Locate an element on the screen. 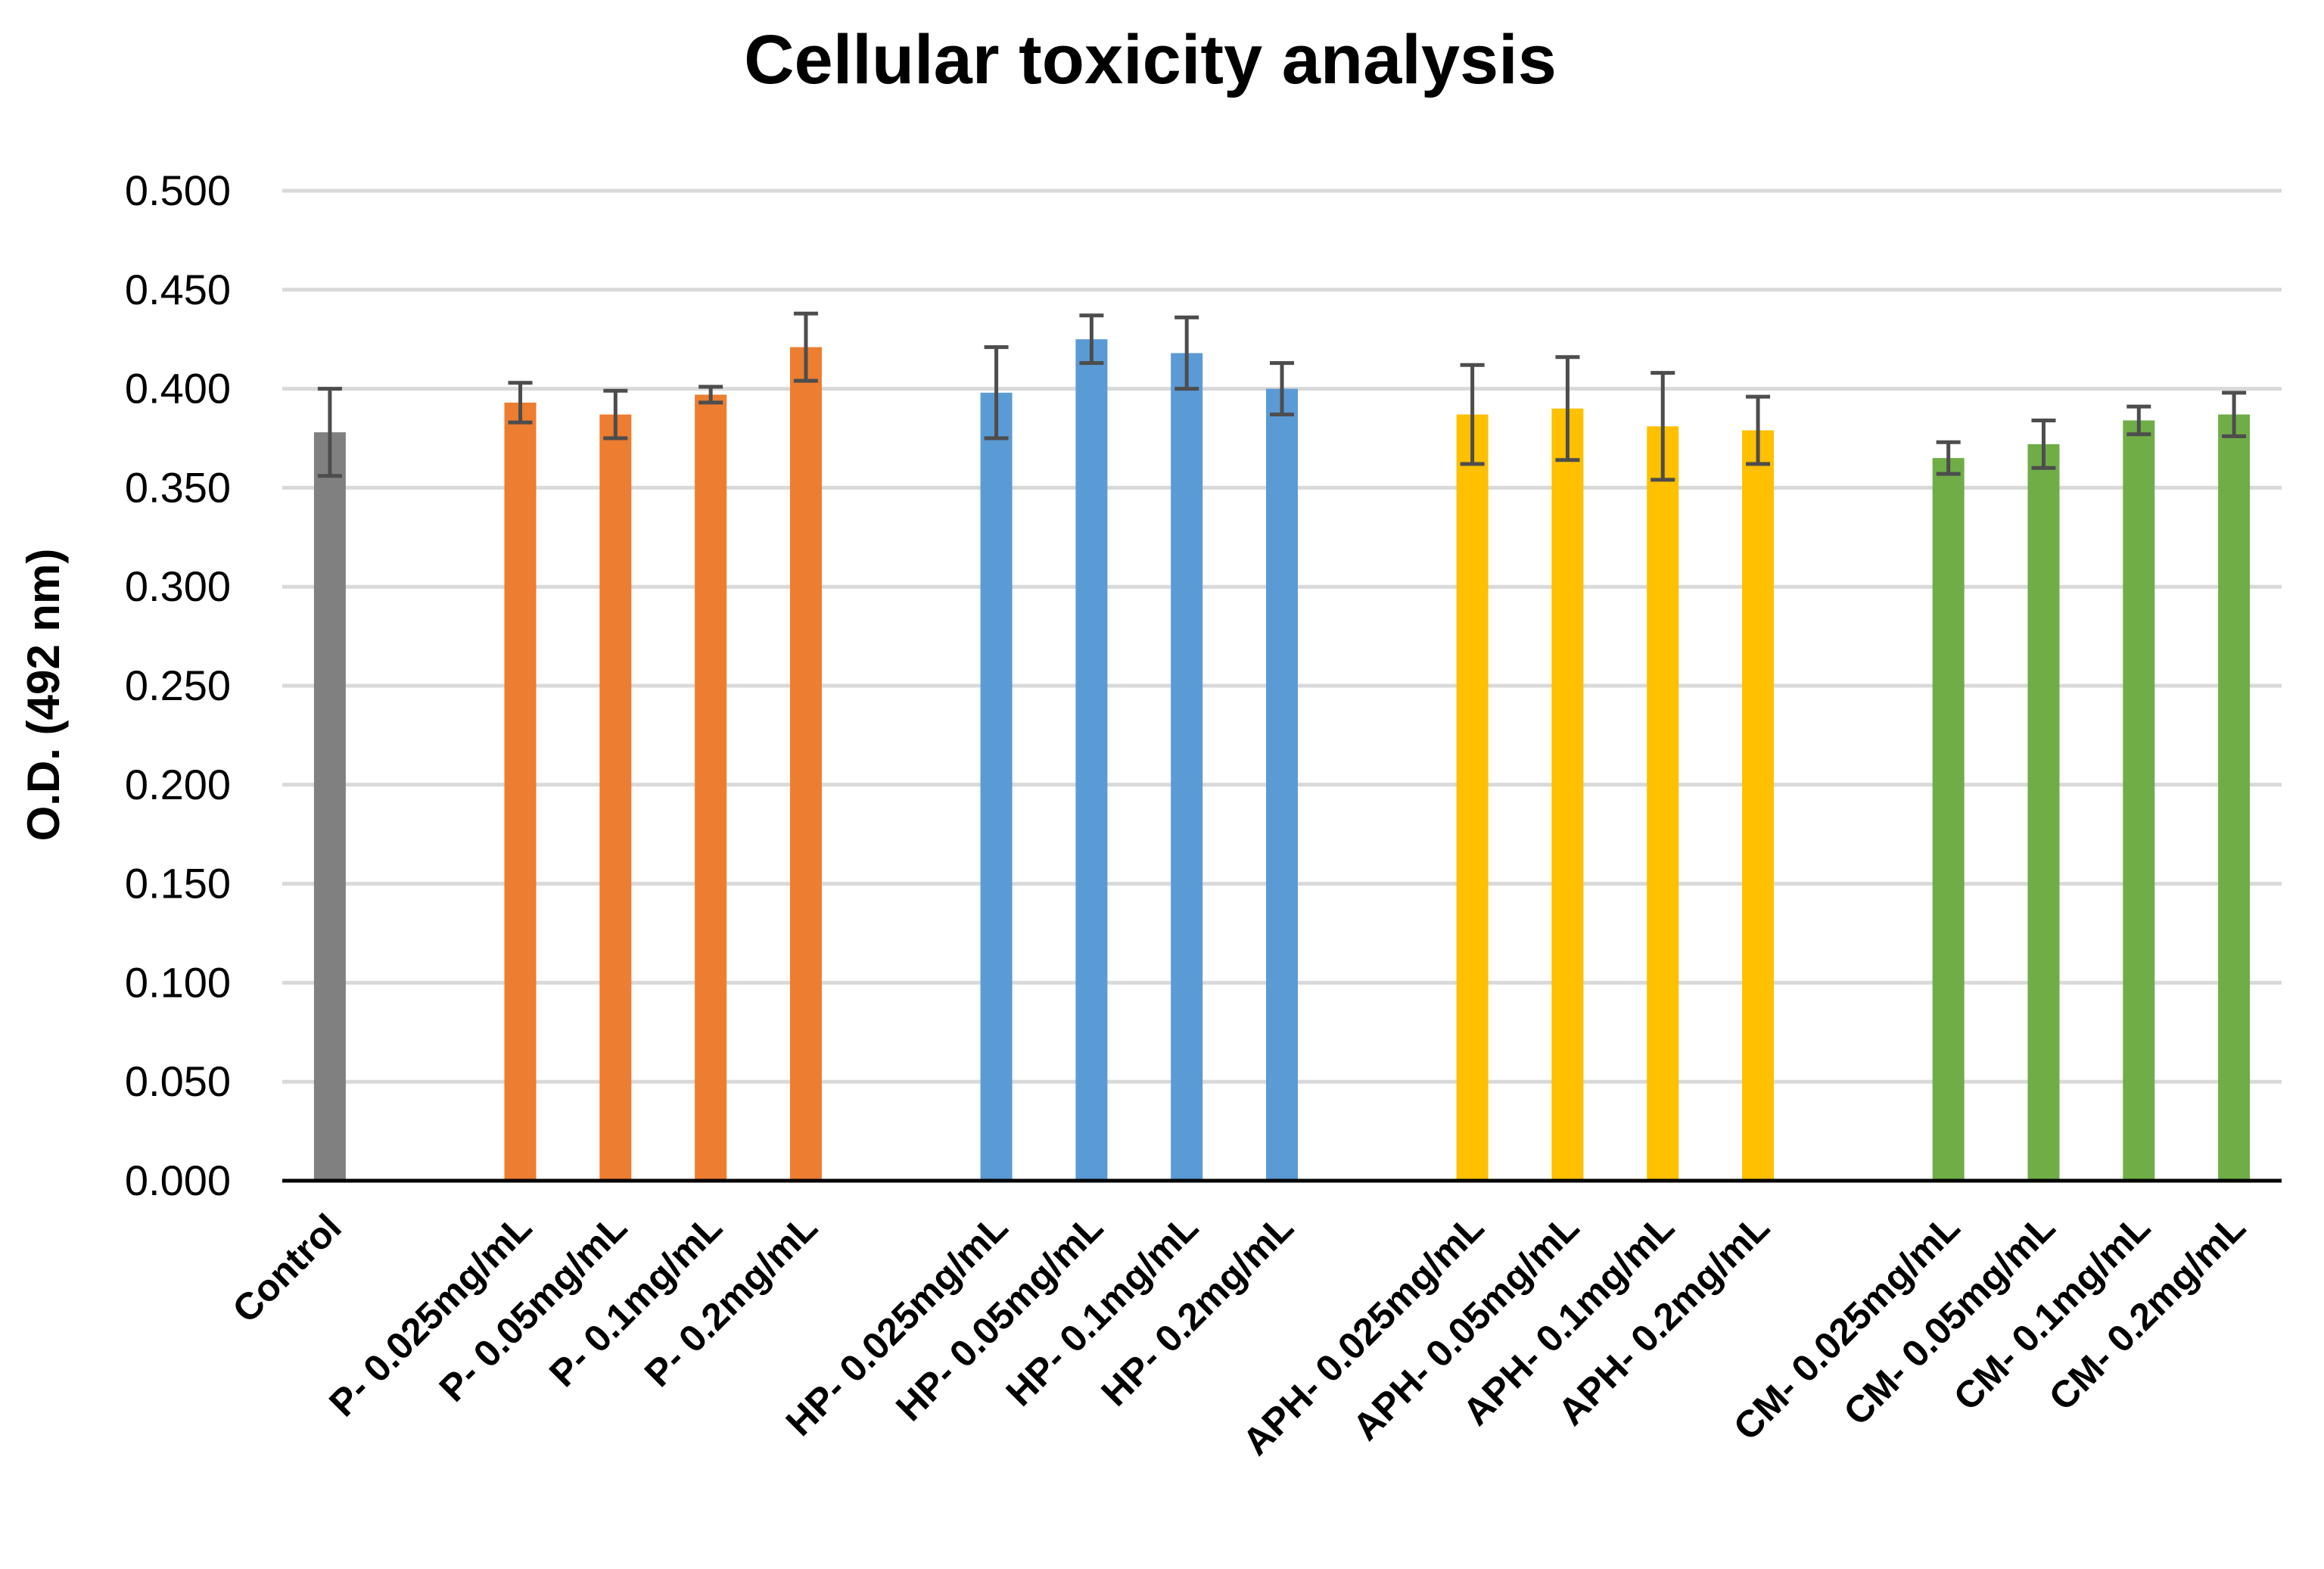 This screenshot has height=1569, width=2324. y-tick-label: 0.400 is located at coordinates (178, 389).